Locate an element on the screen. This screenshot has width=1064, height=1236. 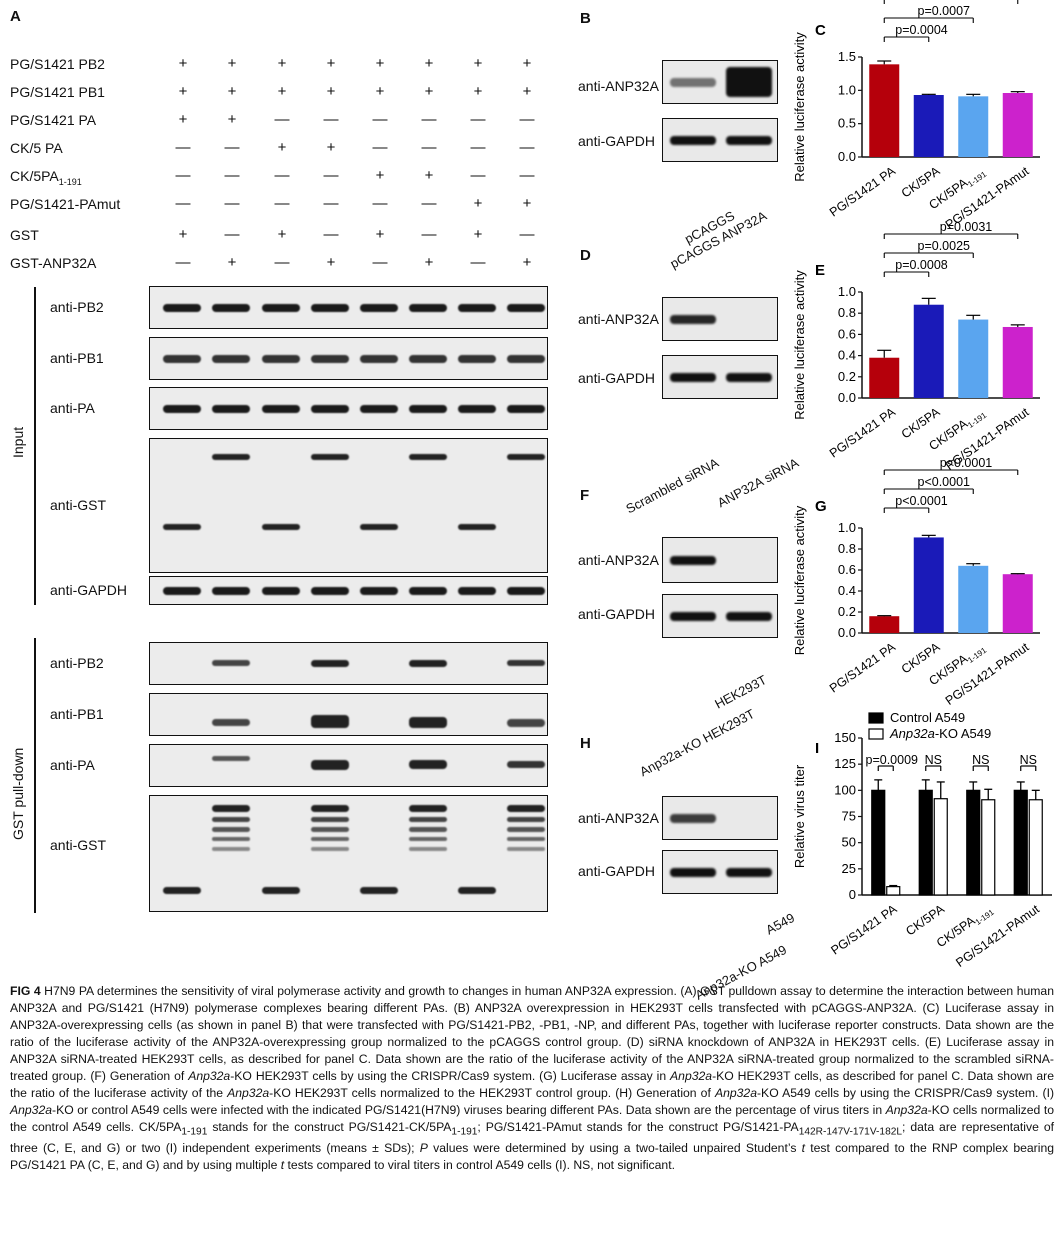
condition-label: PG/S1421-PAmut is located at coordinates (65, 204).